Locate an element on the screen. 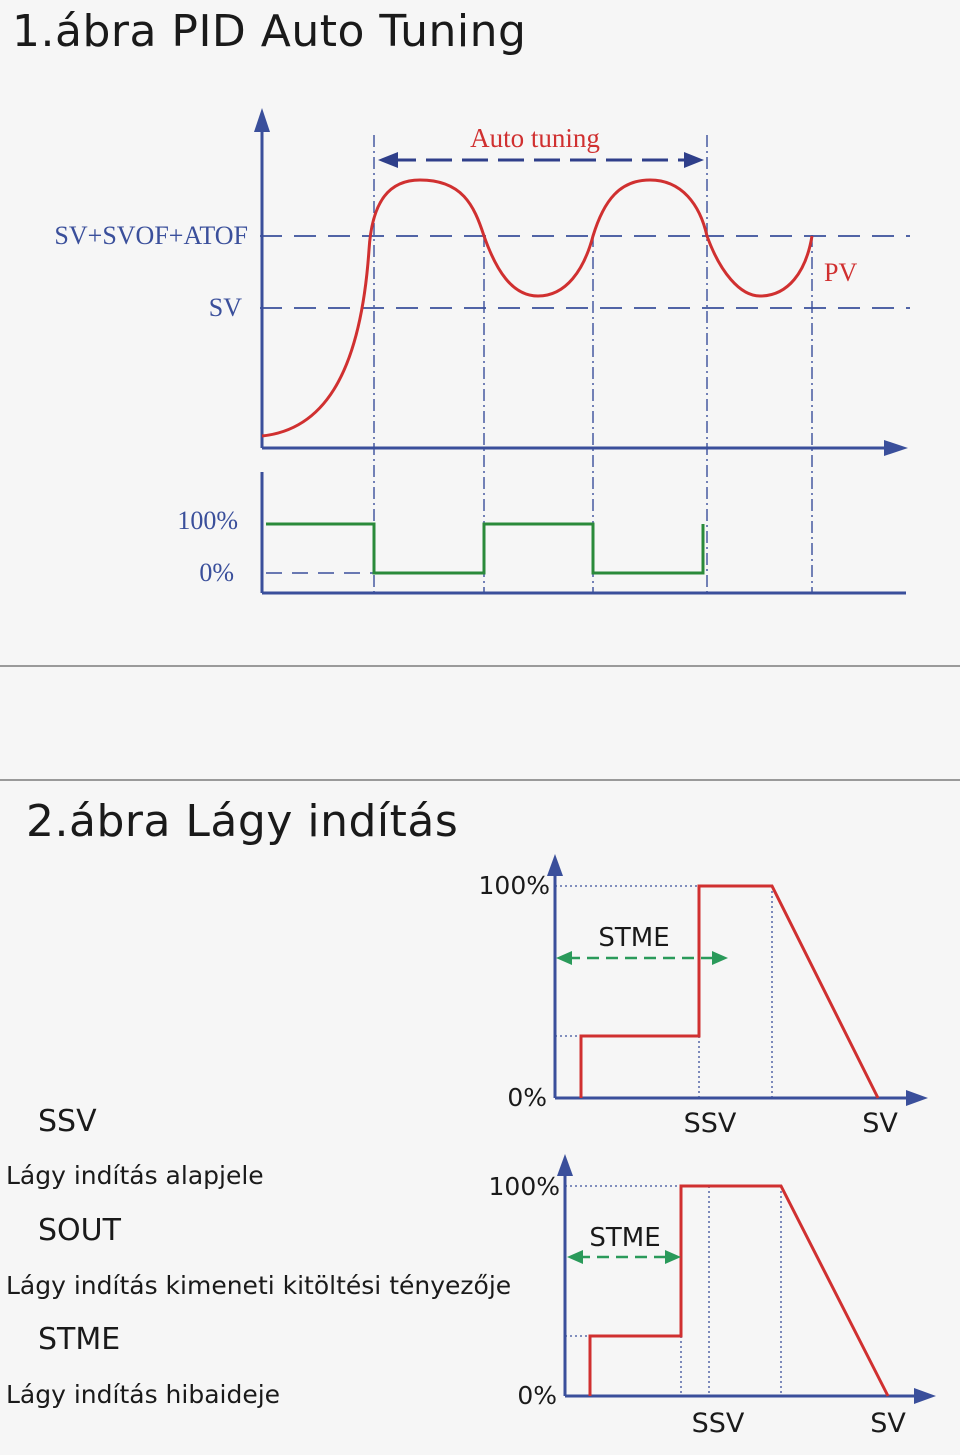 The width and height of the screenshot is (960, 1455). figure2-title: 2.ábra Lágy indítás is located at coordinates (242, 821).